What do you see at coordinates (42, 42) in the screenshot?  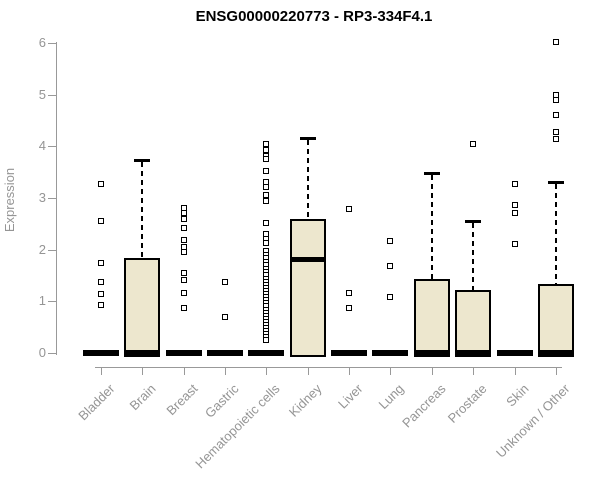 I see `y-tick-label: 6` at bounding box center [42, 42].